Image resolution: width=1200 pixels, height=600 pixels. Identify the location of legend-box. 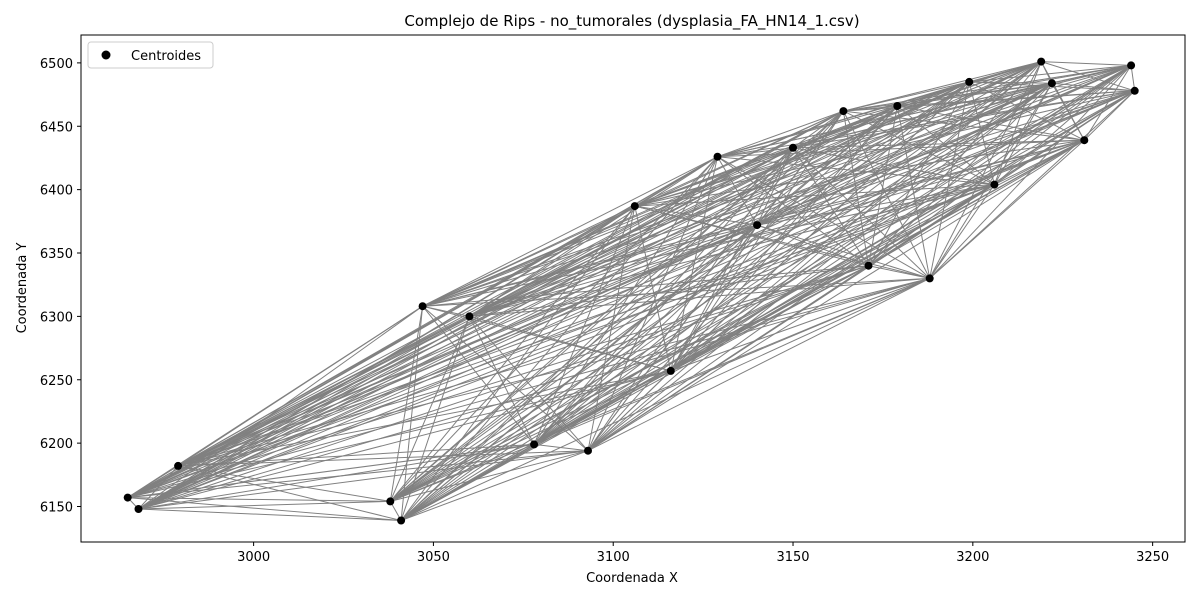
(150, 55).